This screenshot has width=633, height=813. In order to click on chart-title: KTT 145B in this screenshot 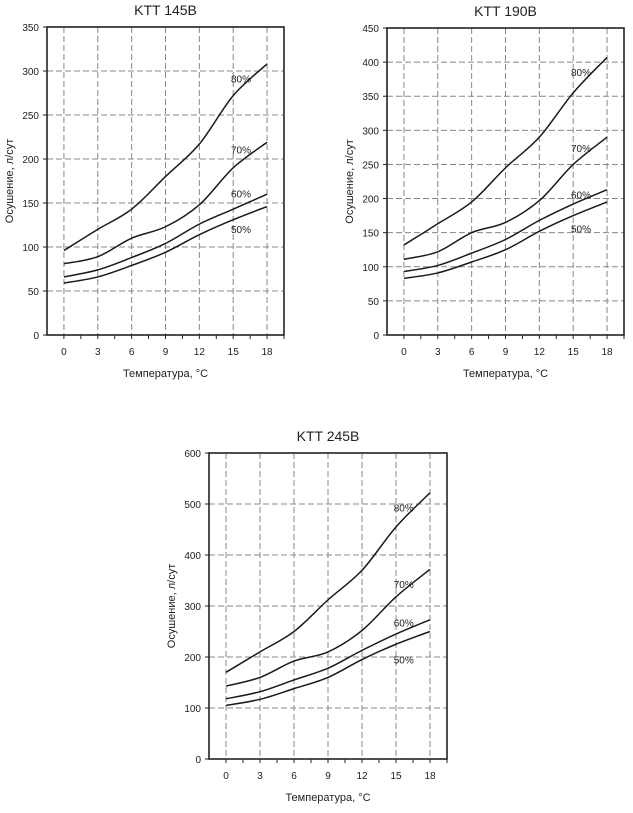, I will do `click(165, 10)`.